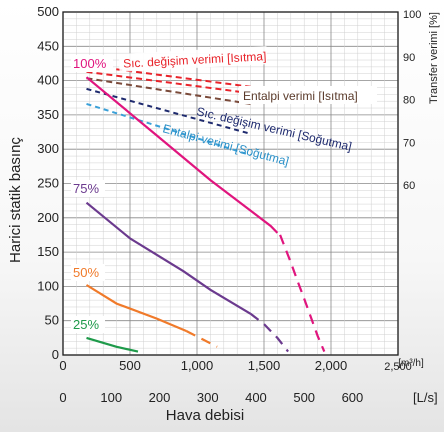 The height and width of the screenshot is (432, 444). I want to click on efficiency-line-heat-exchange-cooling, so click(168, 111).